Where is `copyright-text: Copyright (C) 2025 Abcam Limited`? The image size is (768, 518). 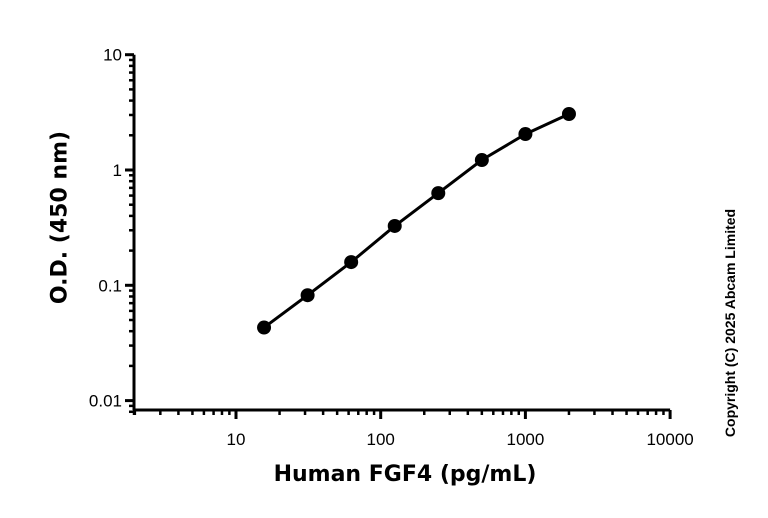
copyright-text: Copyright (C) 2025 Abcam Limited is located at coordinates (730, 323).